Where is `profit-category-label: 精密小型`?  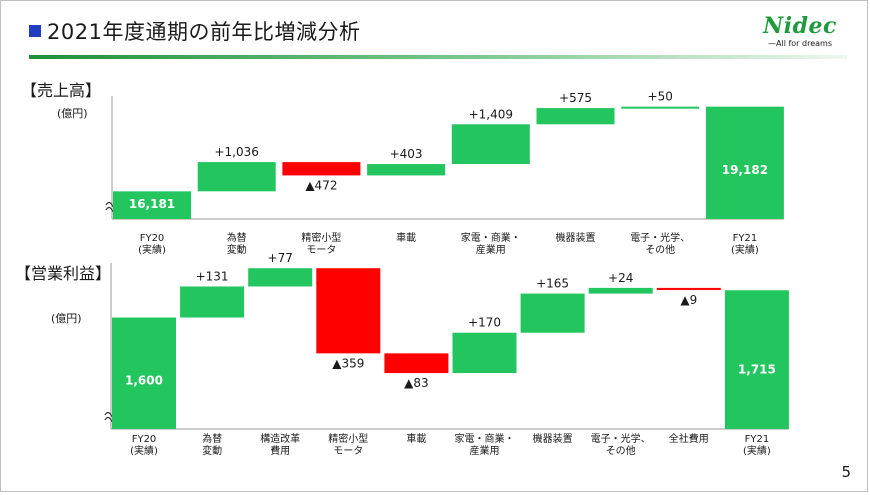
profit-category-label: 精密小型 is located at coordinates (348, 438).